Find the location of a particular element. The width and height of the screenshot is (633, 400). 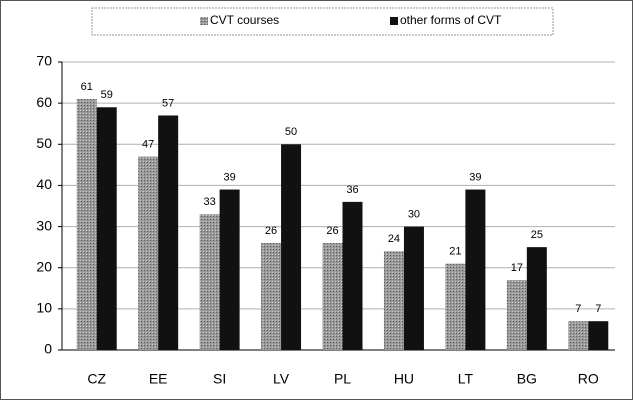

value-label: 33 is located at coordinates (209, 202).